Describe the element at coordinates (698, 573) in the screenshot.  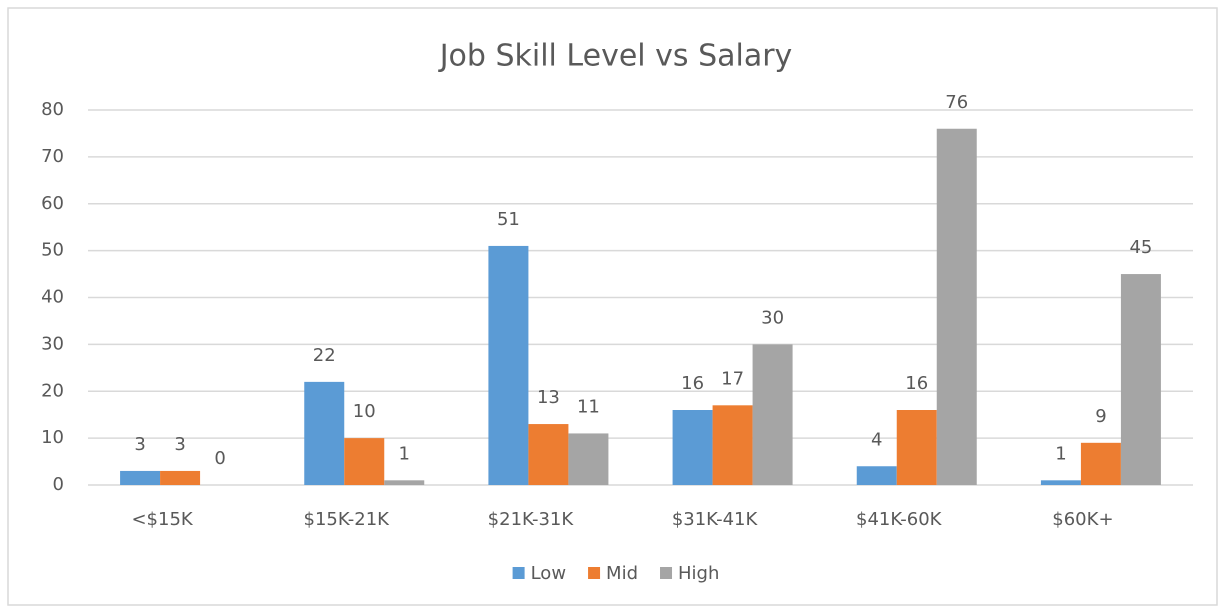
I see `legend-label: High` at that location.